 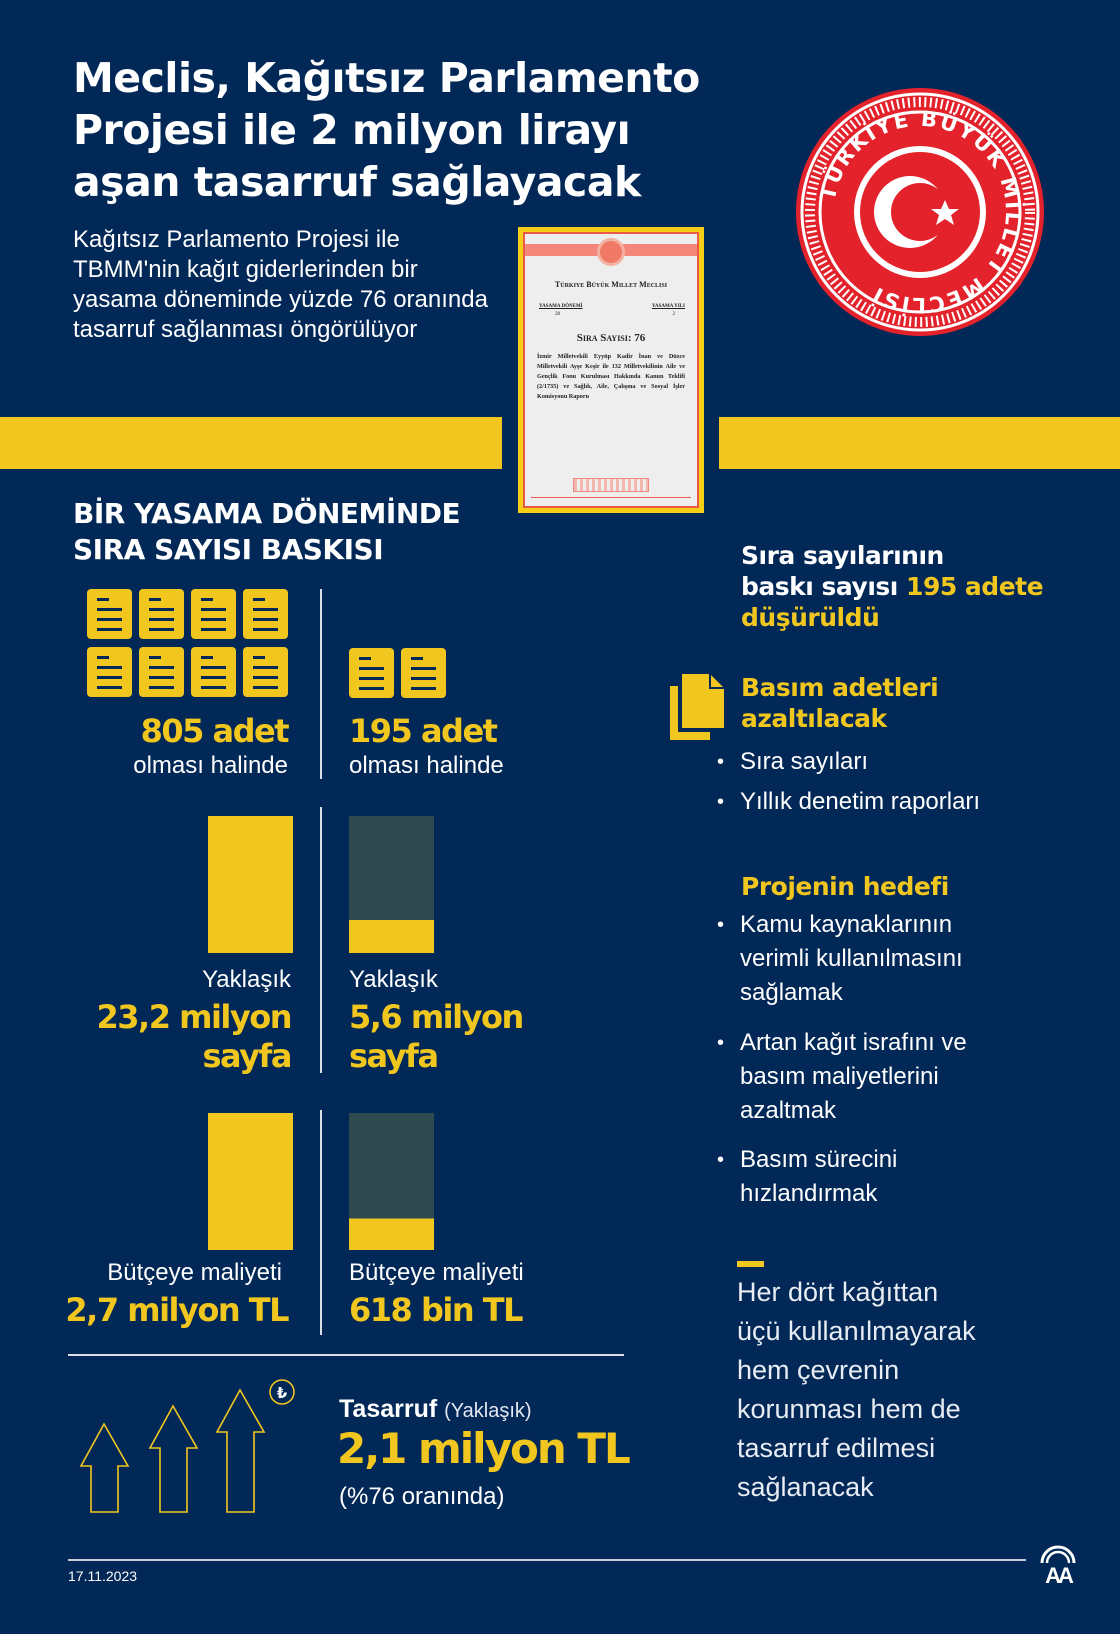 What do you see at coordinates (920, 212) in the screenshot?
I see `tbmm-seal-logo: TÜRKİYE BÜYÜK MİLLET MECLİSİ` at bounding box center [920, 212].